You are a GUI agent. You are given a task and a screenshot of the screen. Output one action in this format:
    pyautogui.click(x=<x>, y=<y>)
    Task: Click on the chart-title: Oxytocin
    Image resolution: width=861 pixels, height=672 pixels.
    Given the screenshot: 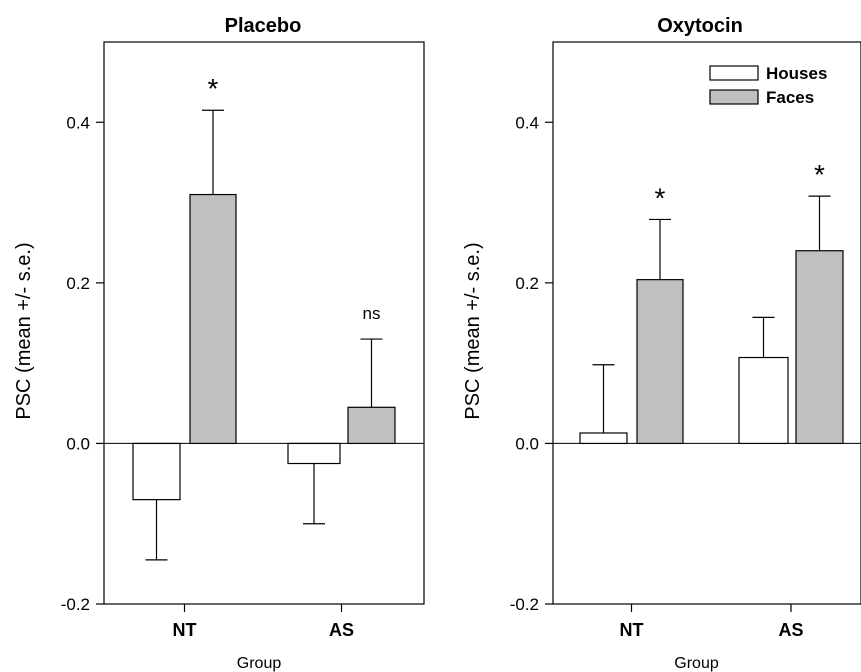 What is the action you would take?
    pyautogui.click(x=700, y=26)
    